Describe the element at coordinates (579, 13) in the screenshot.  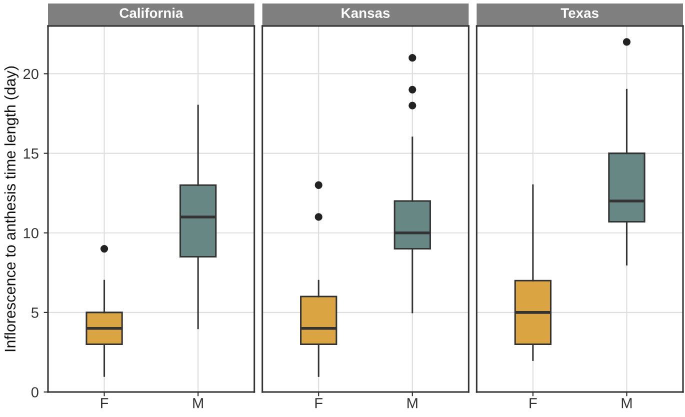
I see `chart-title: Texas` at that location.